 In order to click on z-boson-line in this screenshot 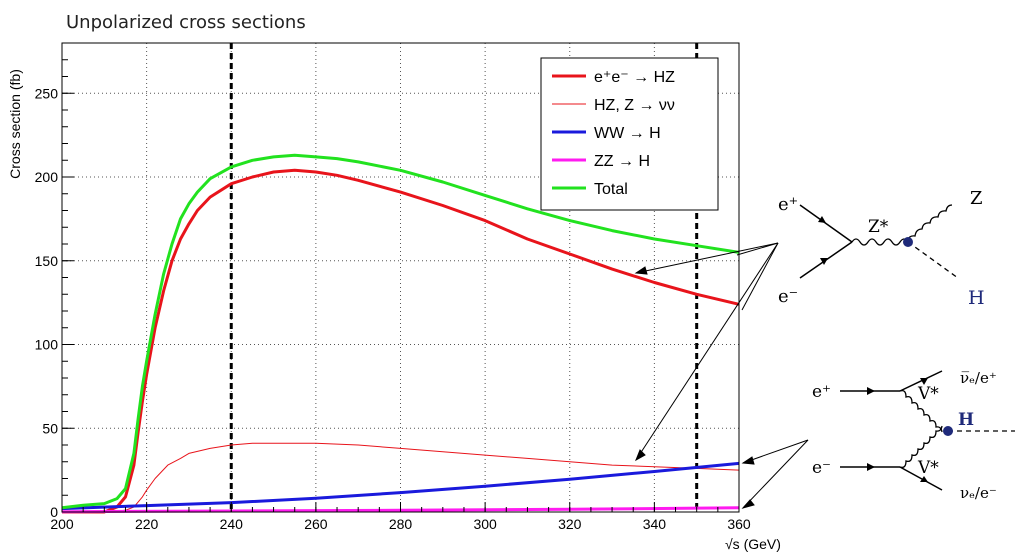, I will do `click(930, 223)`.